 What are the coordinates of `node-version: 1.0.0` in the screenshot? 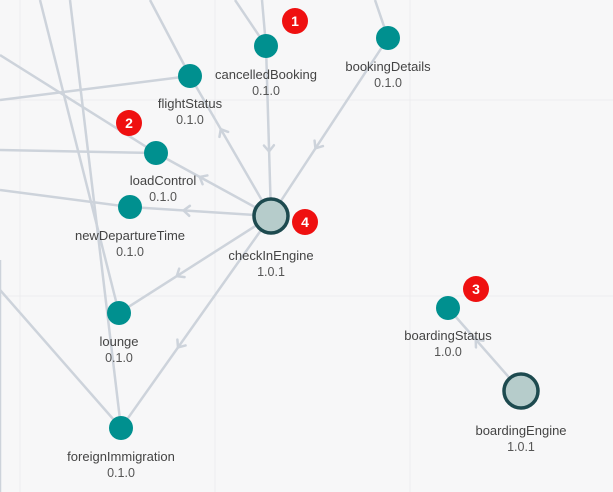 It's located at (448, 352).